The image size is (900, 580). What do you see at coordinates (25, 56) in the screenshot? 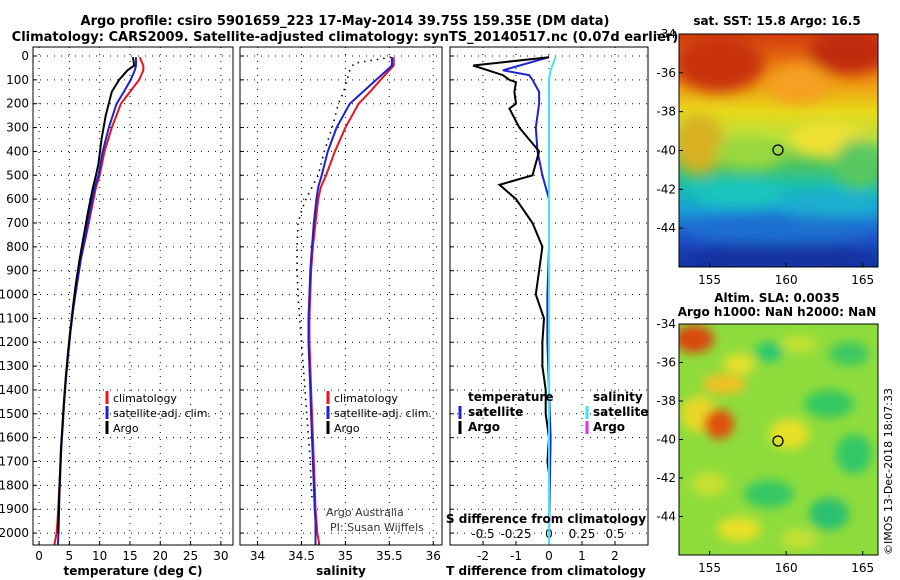
I see `depth-tick-label: 0` at bounding box center [25, 56].